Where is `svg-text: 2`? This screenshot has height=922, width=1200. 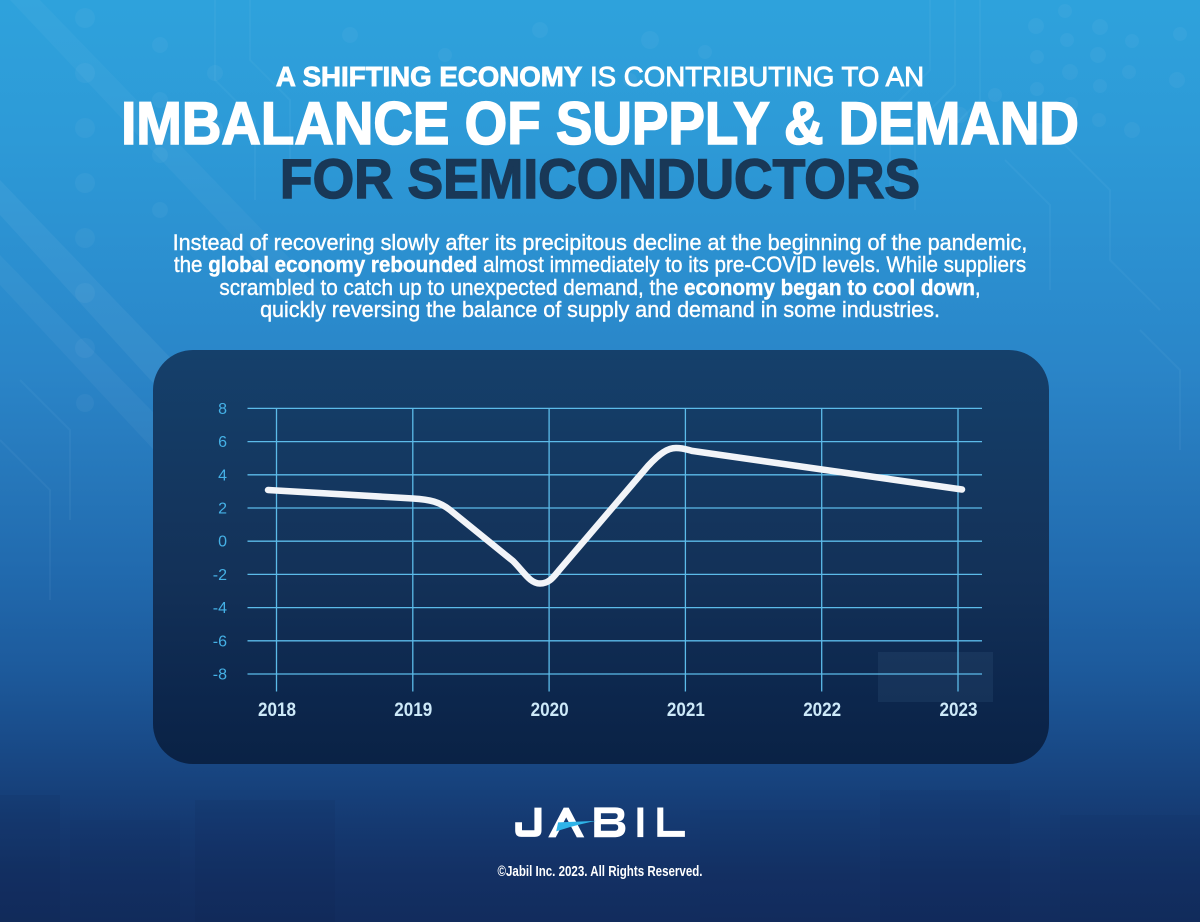 svg-text: 2 is located at coordinates (222, 509).